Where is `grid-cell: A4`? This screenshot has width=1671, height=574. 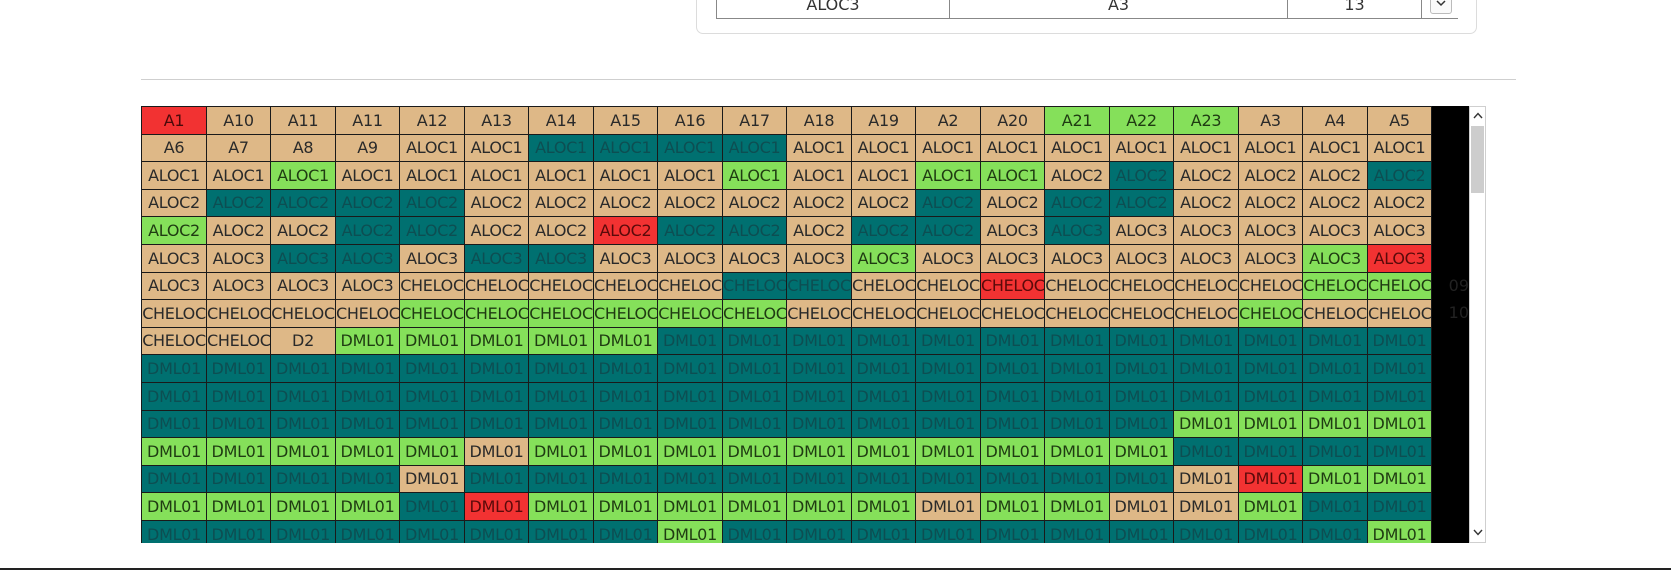 grid-cell: A4 is located at coordinates (1335, 120).